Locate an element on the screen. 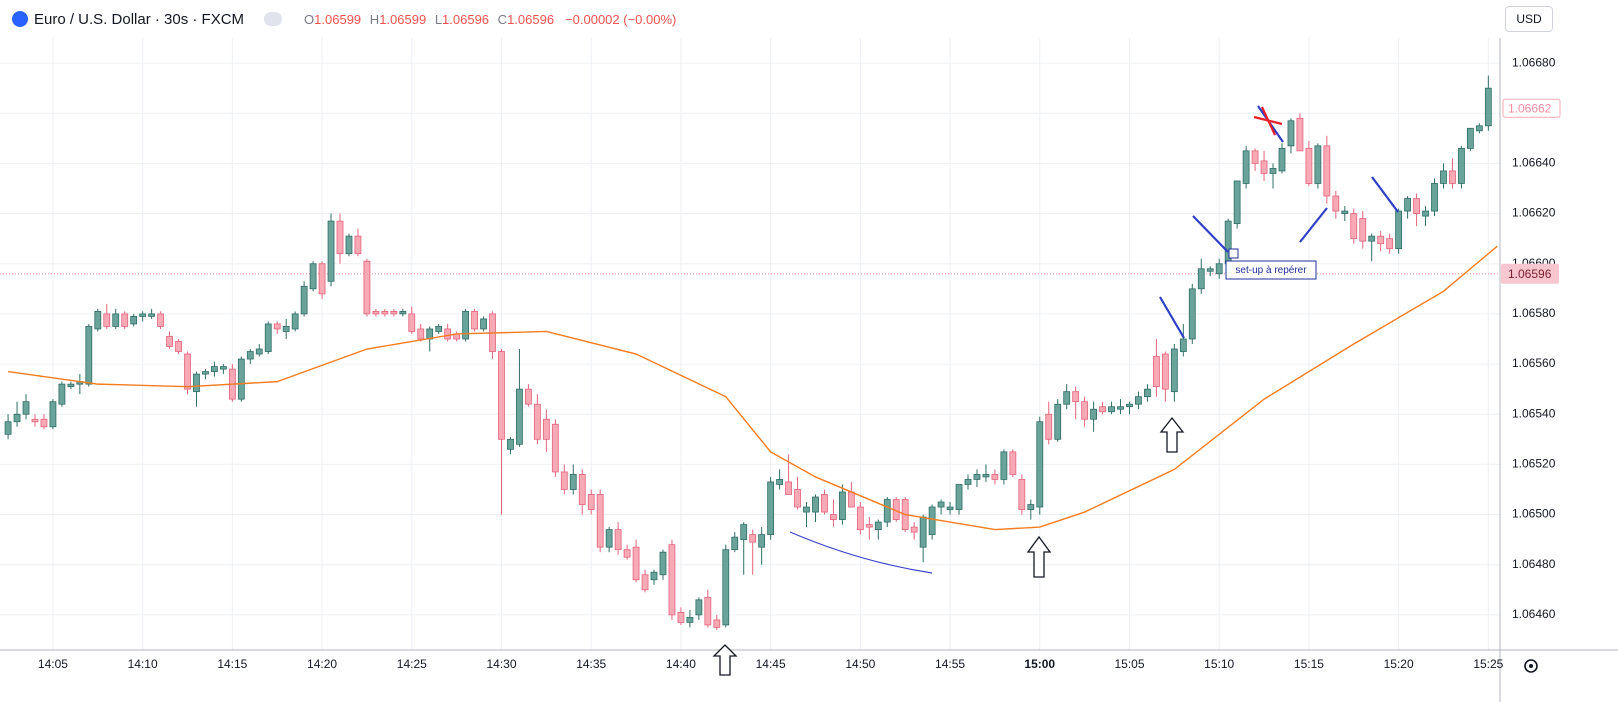 This screenshot has width=1618, height=702. red-cross is located at coordinates (1268, 121).